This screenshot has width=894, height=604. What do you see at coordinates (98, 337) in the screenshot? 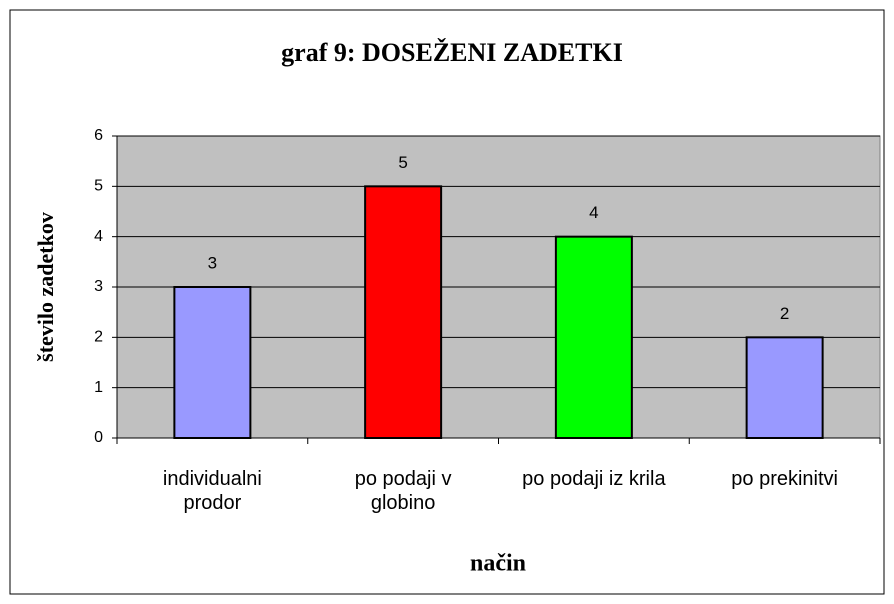
I see `y-tick-label: 2` at bounding box center [98, 337].